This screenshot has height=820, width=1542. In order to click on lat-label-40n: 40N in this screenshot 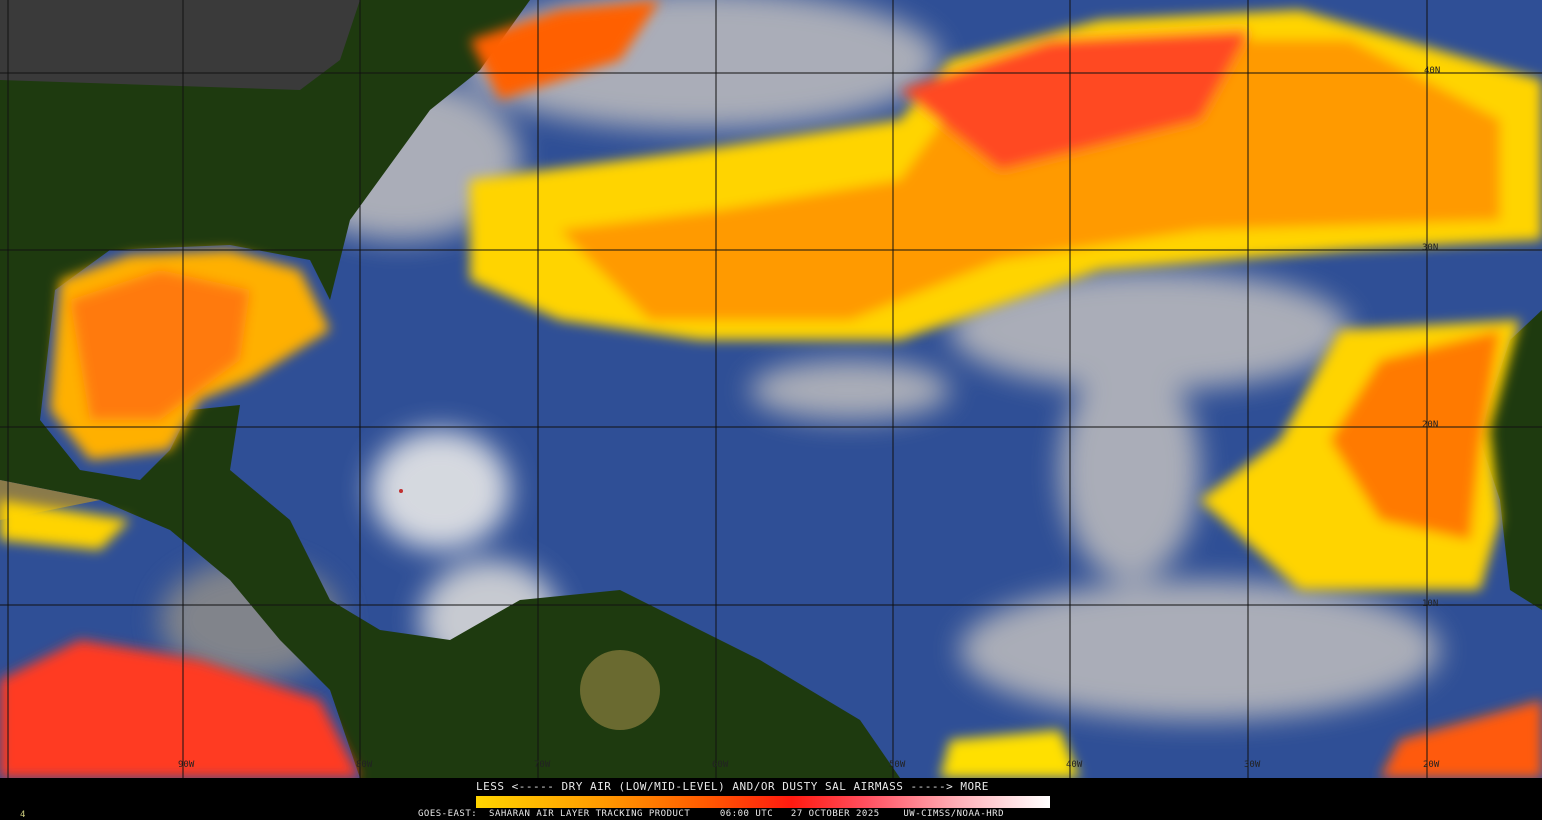, I will do `click(1432, 71)`.